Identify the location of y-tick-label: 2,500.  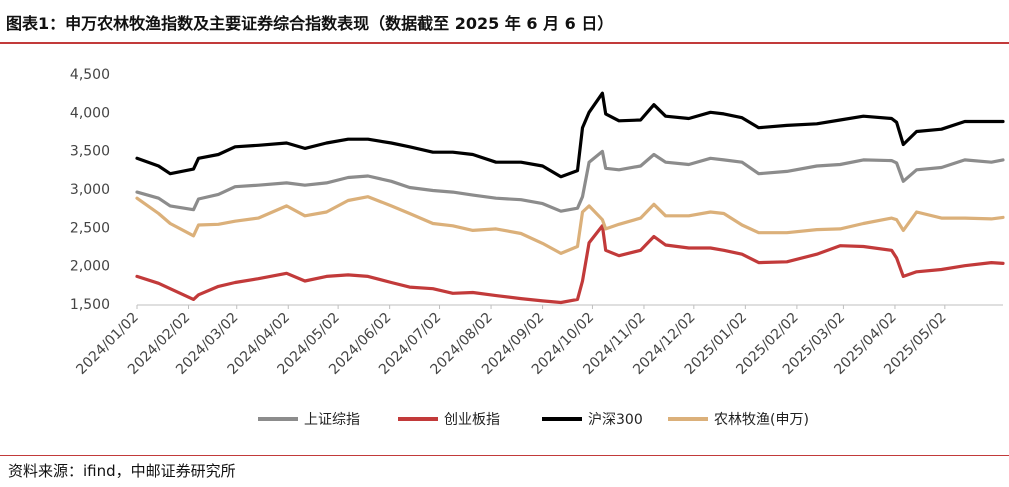
(90, 228).